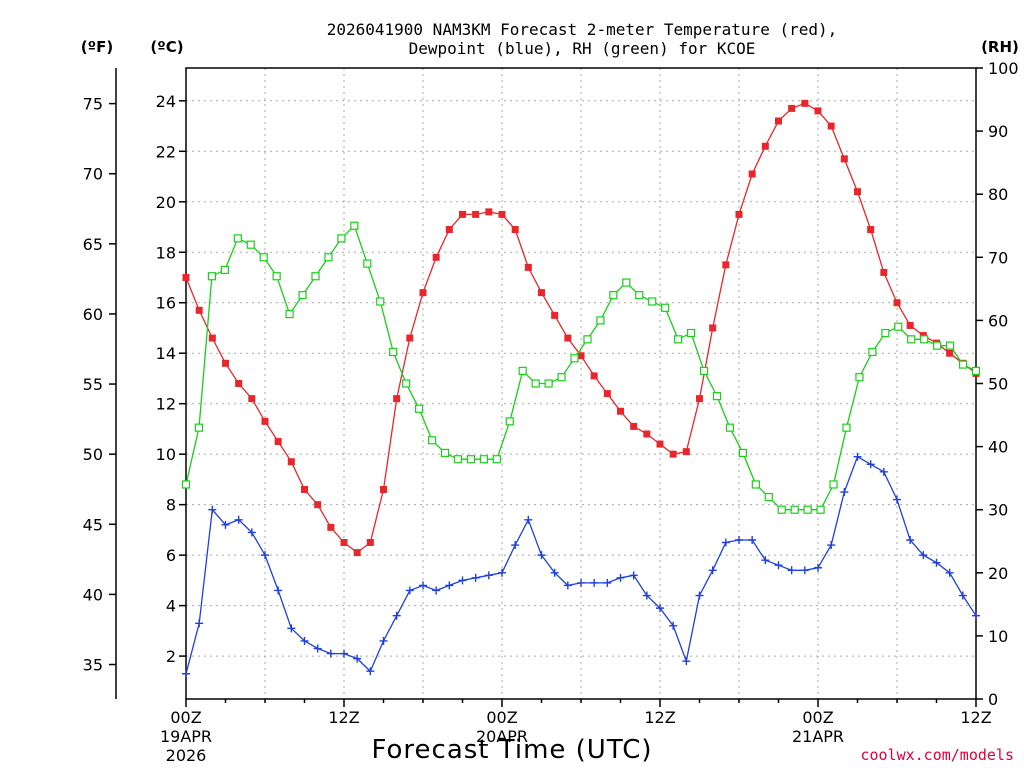  What do you see at coordinates (93, 454) in the screenshot?
I see `fahrenheit-tick-label: 50` at bounding box center [93, 454].